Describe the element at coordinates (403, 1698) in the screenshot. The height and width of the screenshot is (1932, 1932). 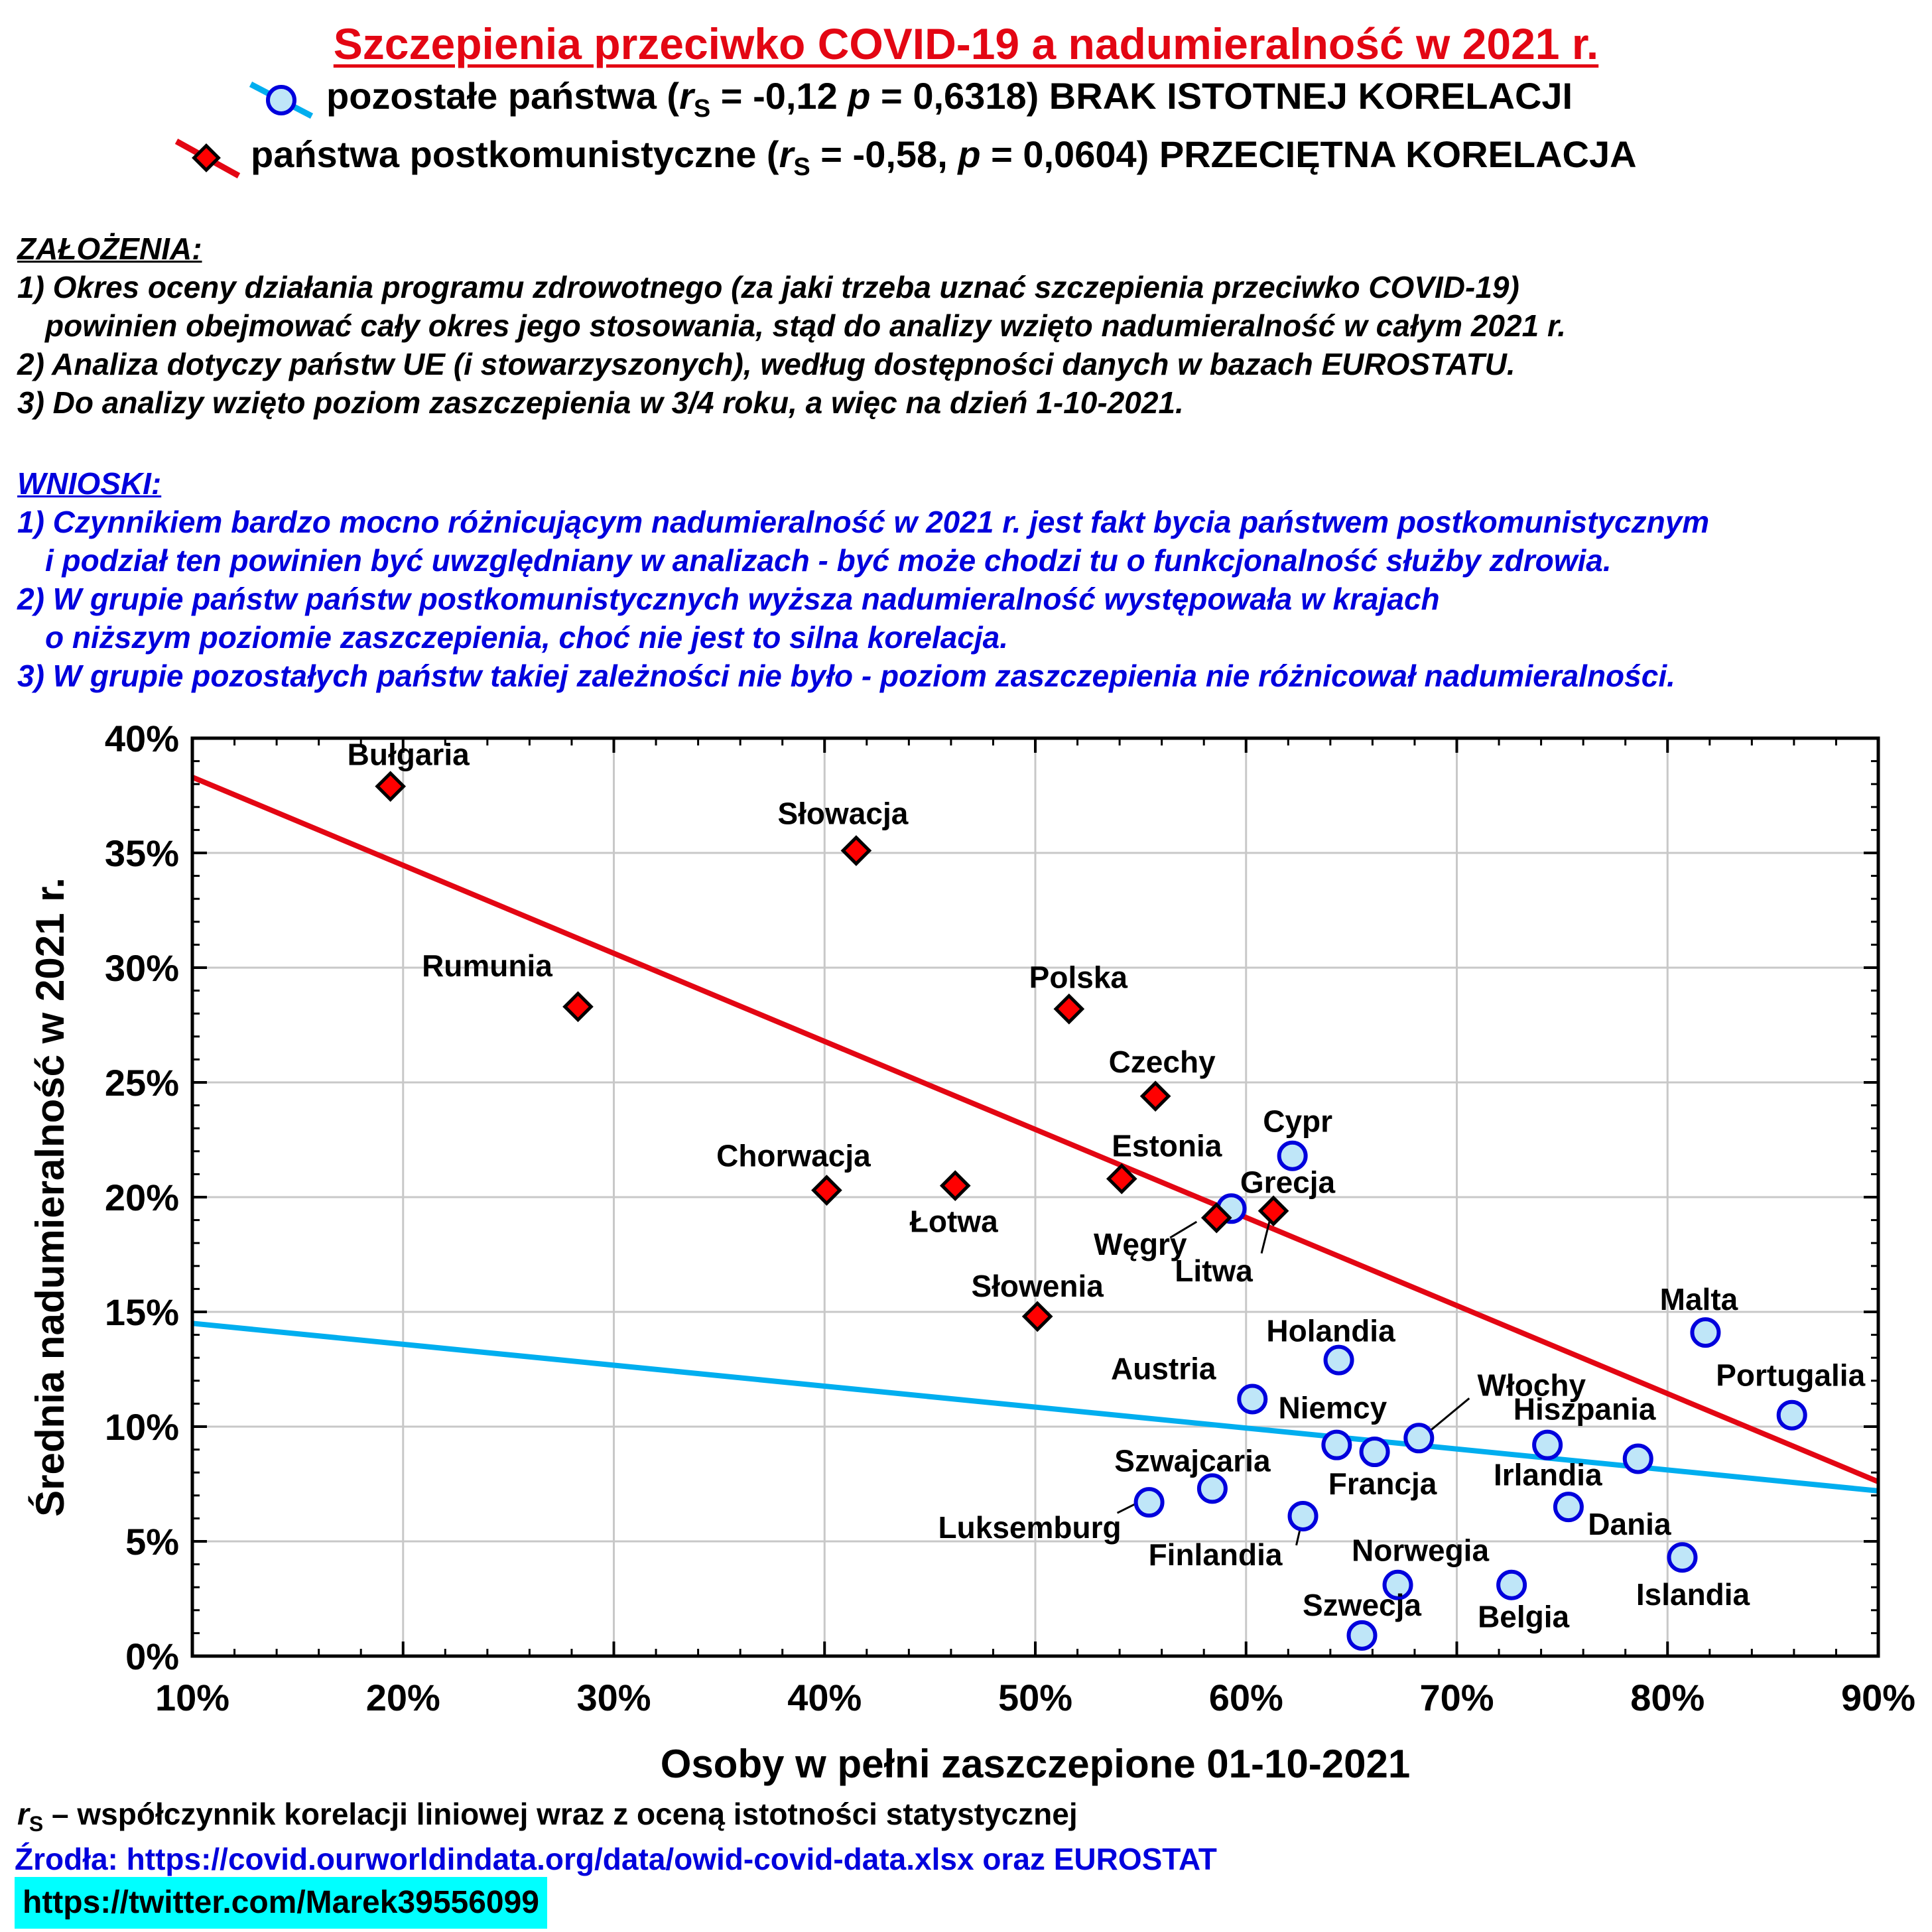
I see `x-tick-label: 20%` at that location.